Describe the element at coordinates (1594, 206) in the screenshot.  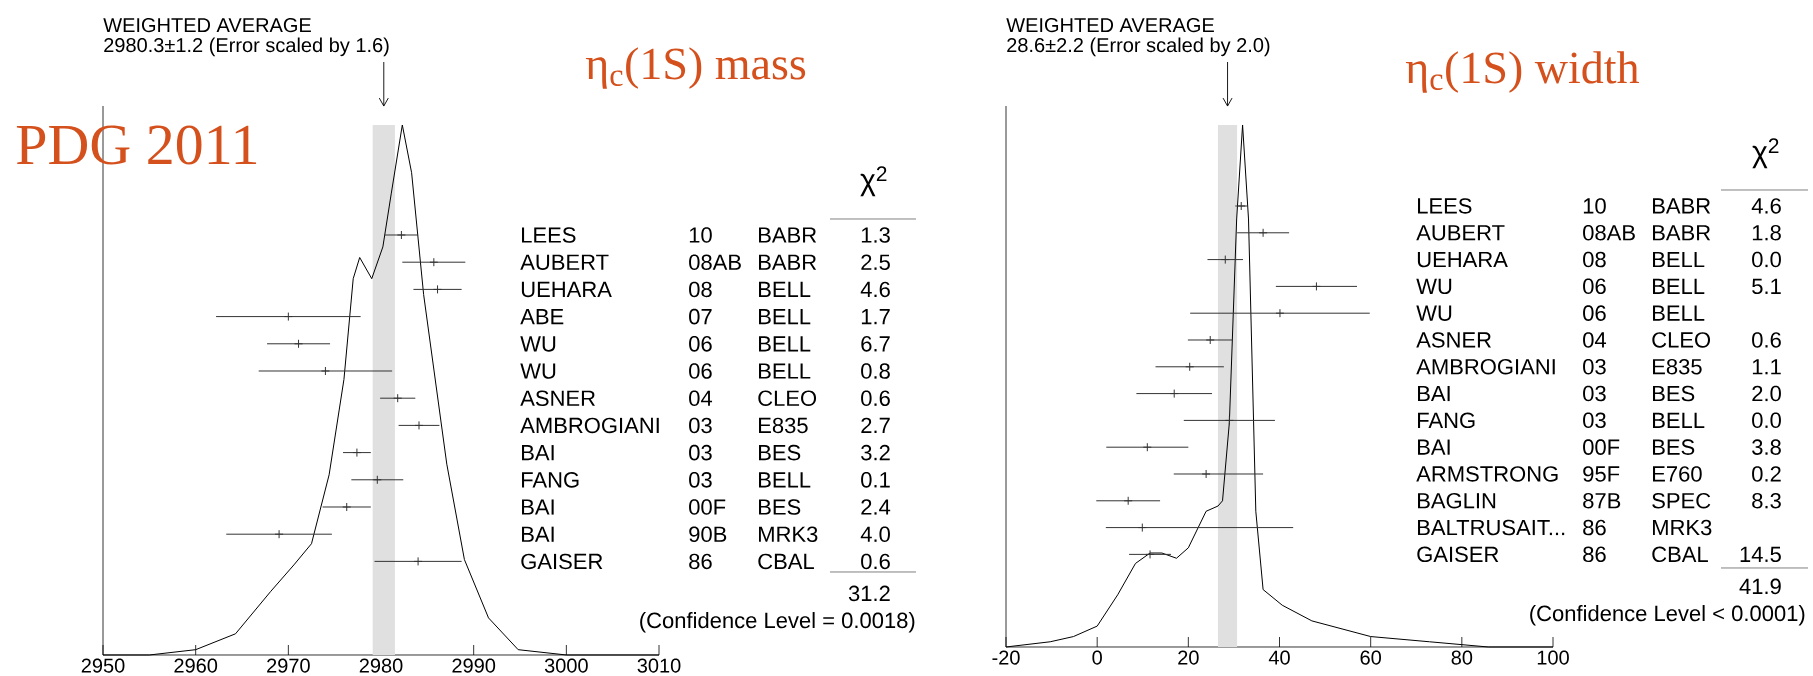
I see `text: 10` at that location.